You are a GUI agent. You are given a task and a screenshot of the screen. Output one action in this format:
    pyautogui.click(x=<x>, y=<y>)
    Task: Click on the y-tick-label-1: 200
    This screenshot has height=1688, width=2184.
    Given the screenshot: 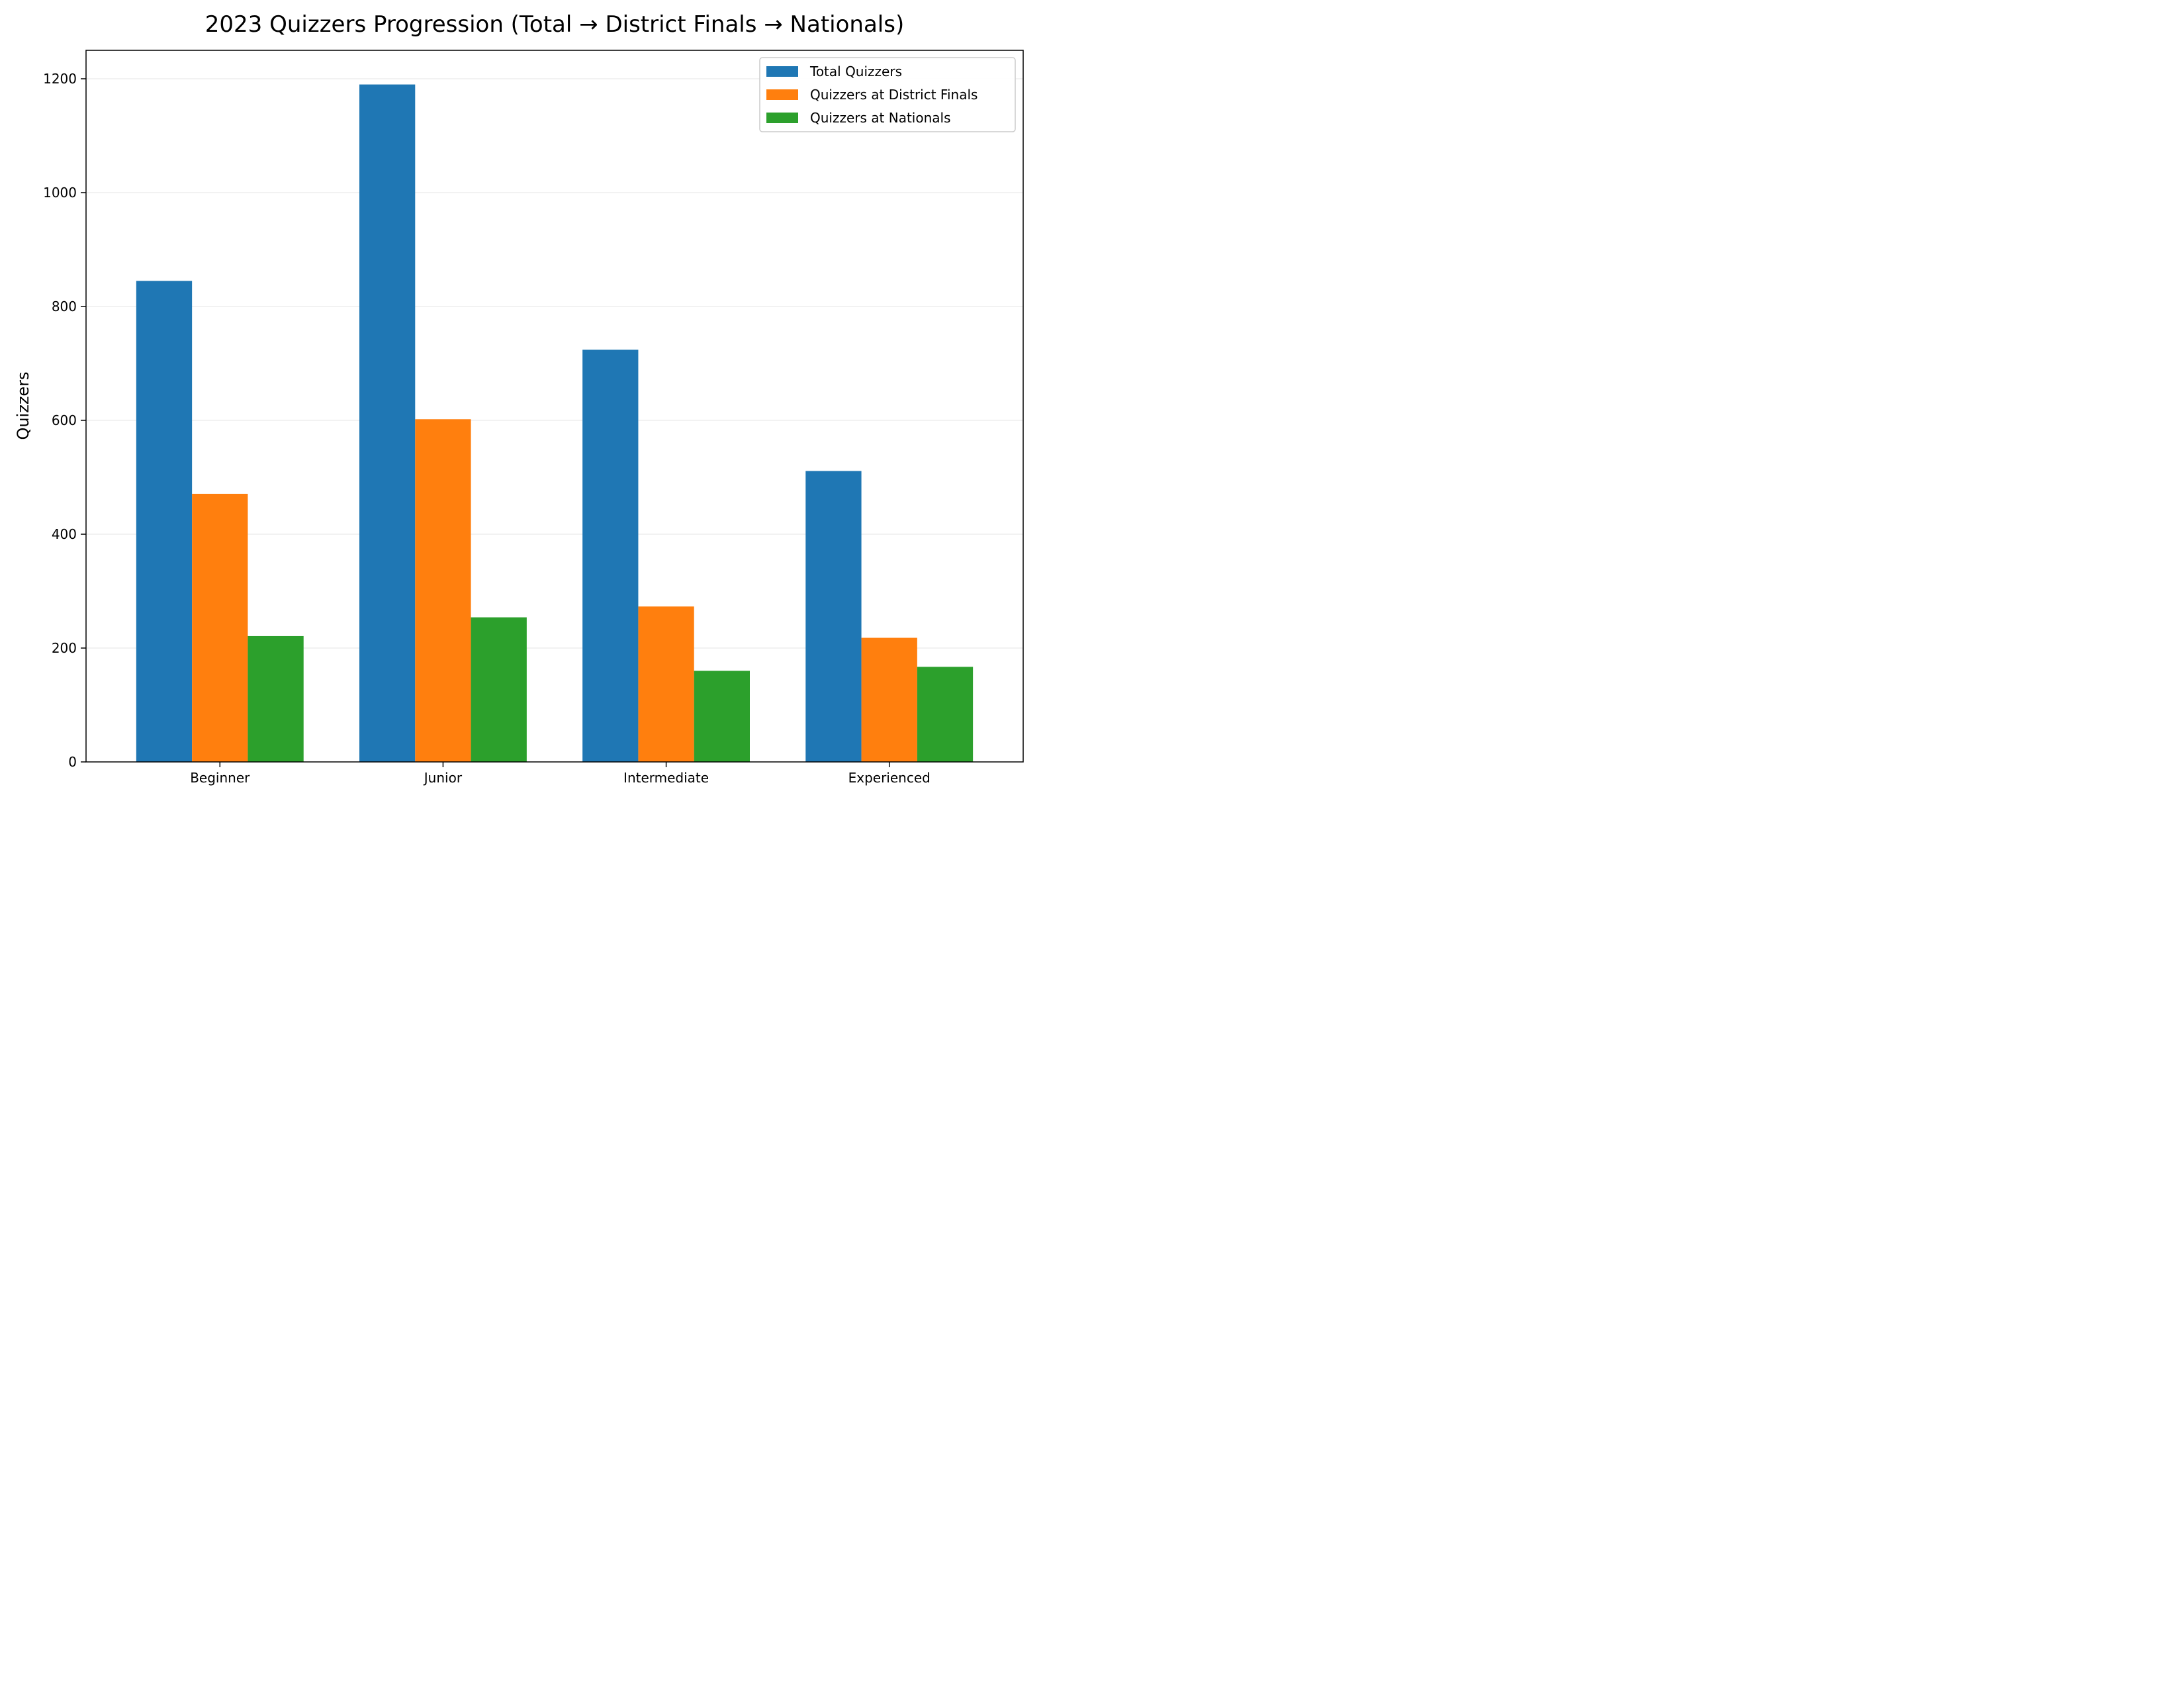 What is the action you would take?
    pyautogui.click(x=64, y=648)
    